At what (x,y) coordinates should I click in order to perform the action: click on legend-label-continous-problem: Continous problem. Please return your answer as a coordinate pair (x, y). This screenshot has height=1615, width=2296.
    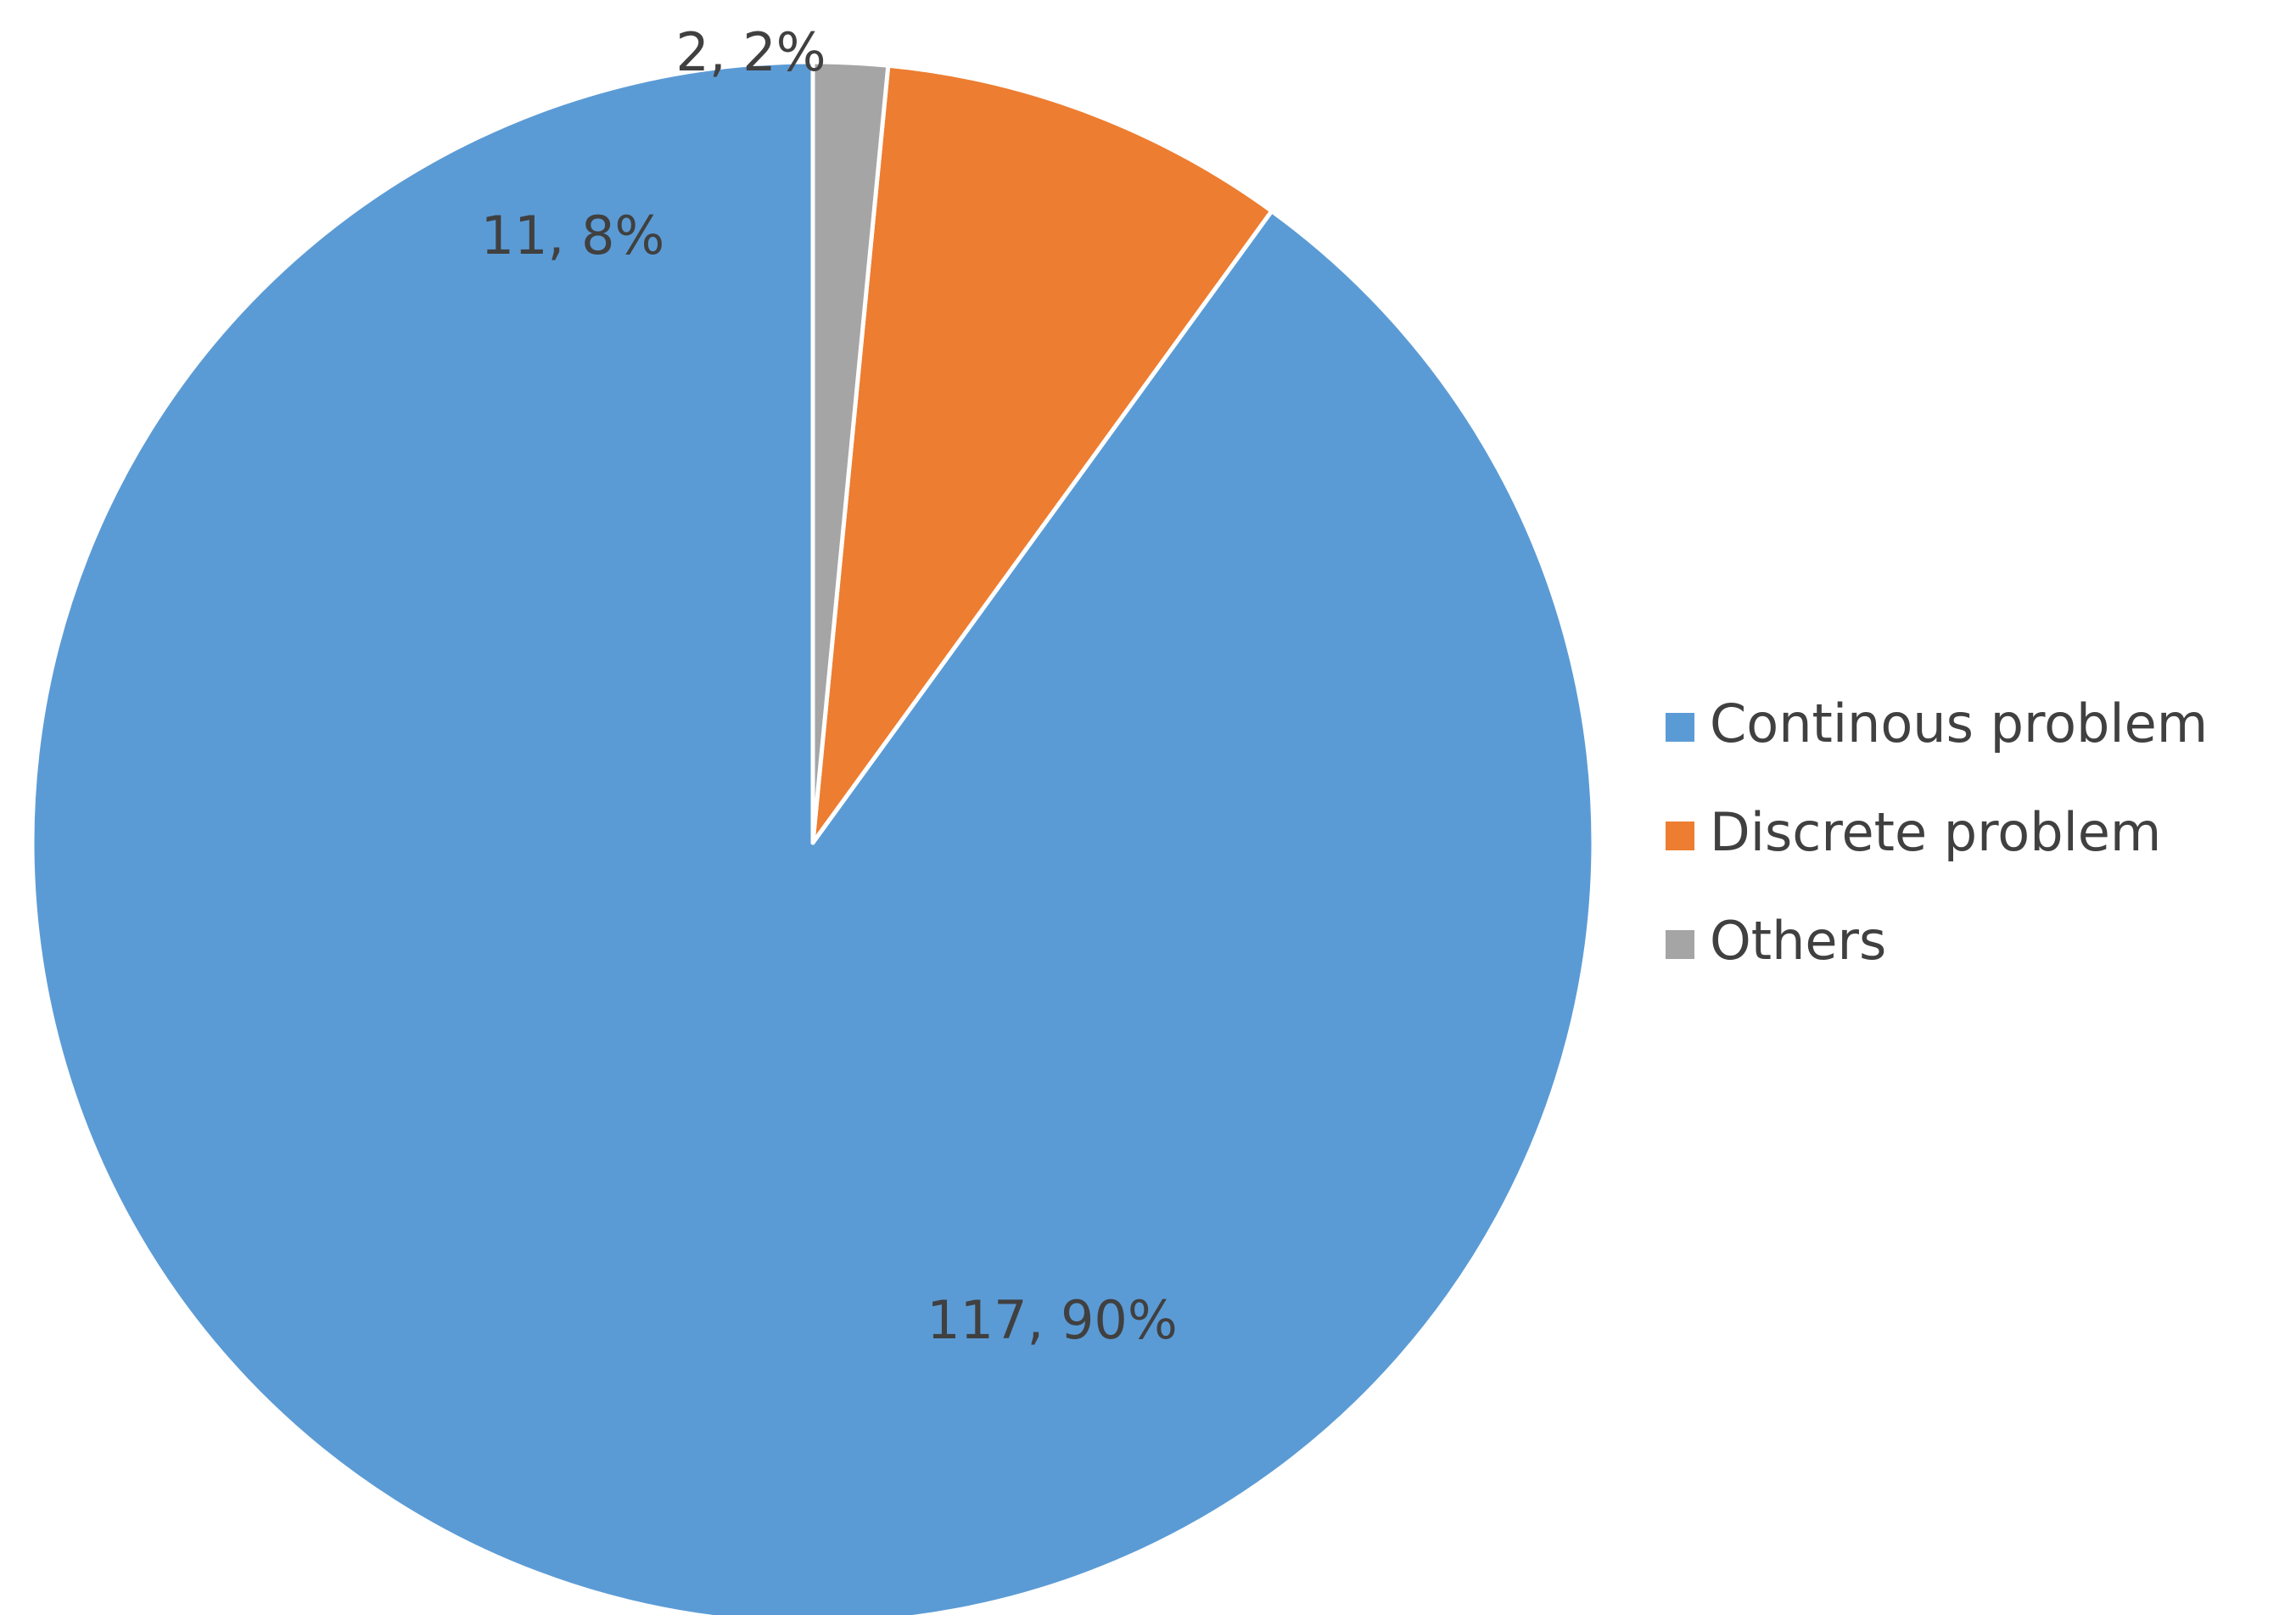
    Looking at the image, I should click on (1959, 723).